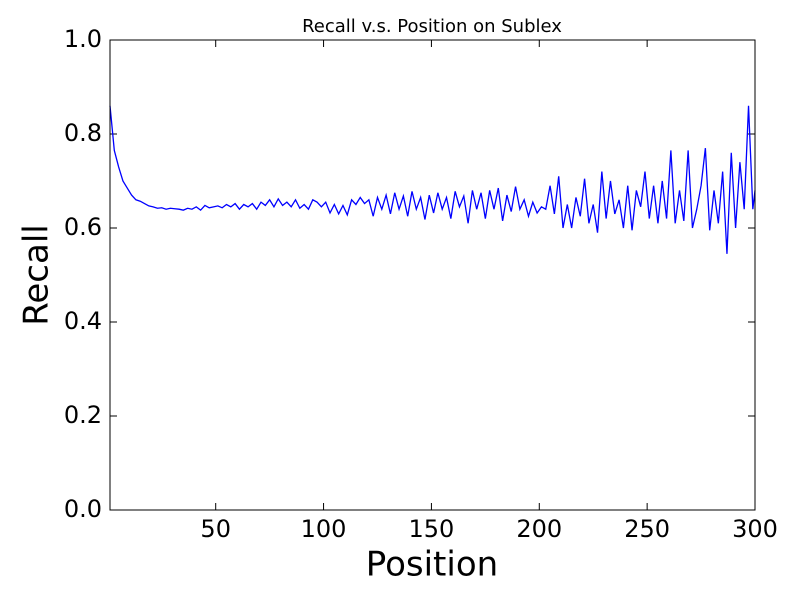  I want to click on x-tick-label: 300, so click(755, 529).